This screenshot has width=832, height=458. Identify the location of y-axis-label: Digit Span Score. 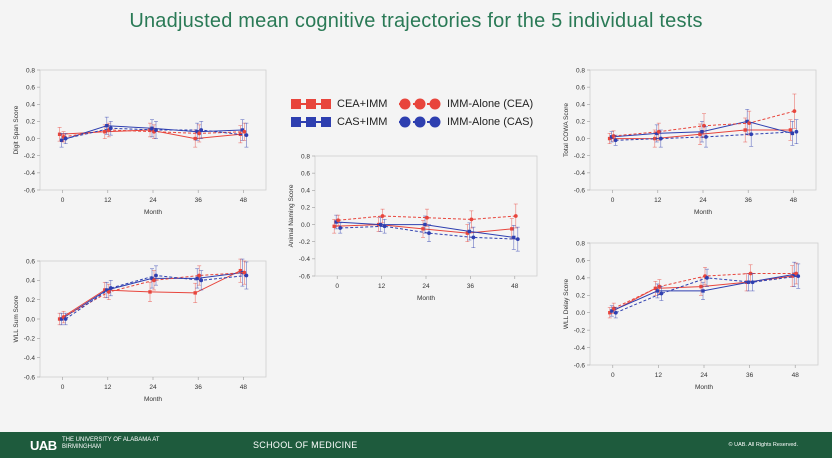
(16, 129).